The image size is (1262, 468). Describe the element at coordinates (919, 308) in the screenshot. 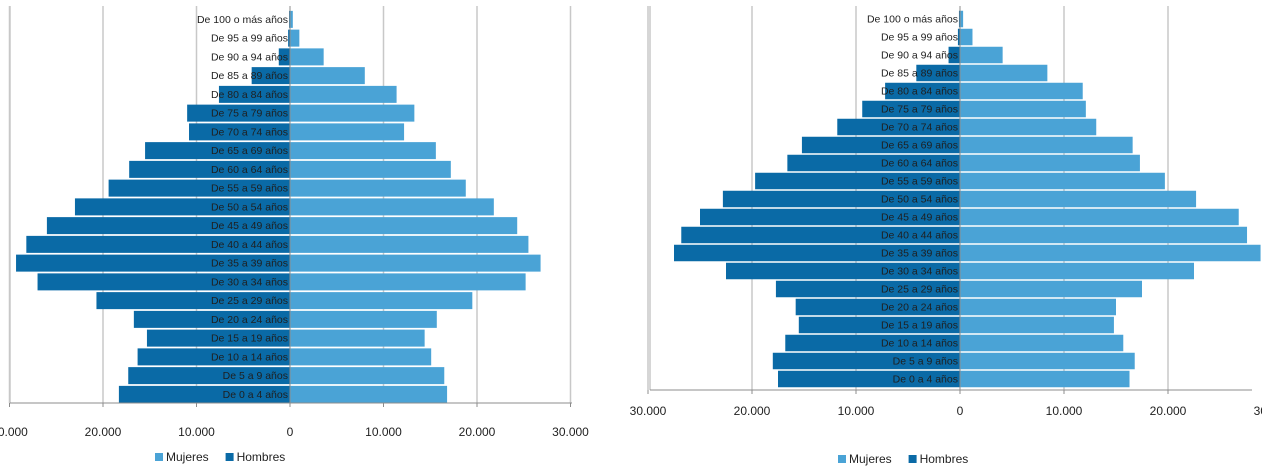

I see `category-label: De 20 a 24 años` at that location.